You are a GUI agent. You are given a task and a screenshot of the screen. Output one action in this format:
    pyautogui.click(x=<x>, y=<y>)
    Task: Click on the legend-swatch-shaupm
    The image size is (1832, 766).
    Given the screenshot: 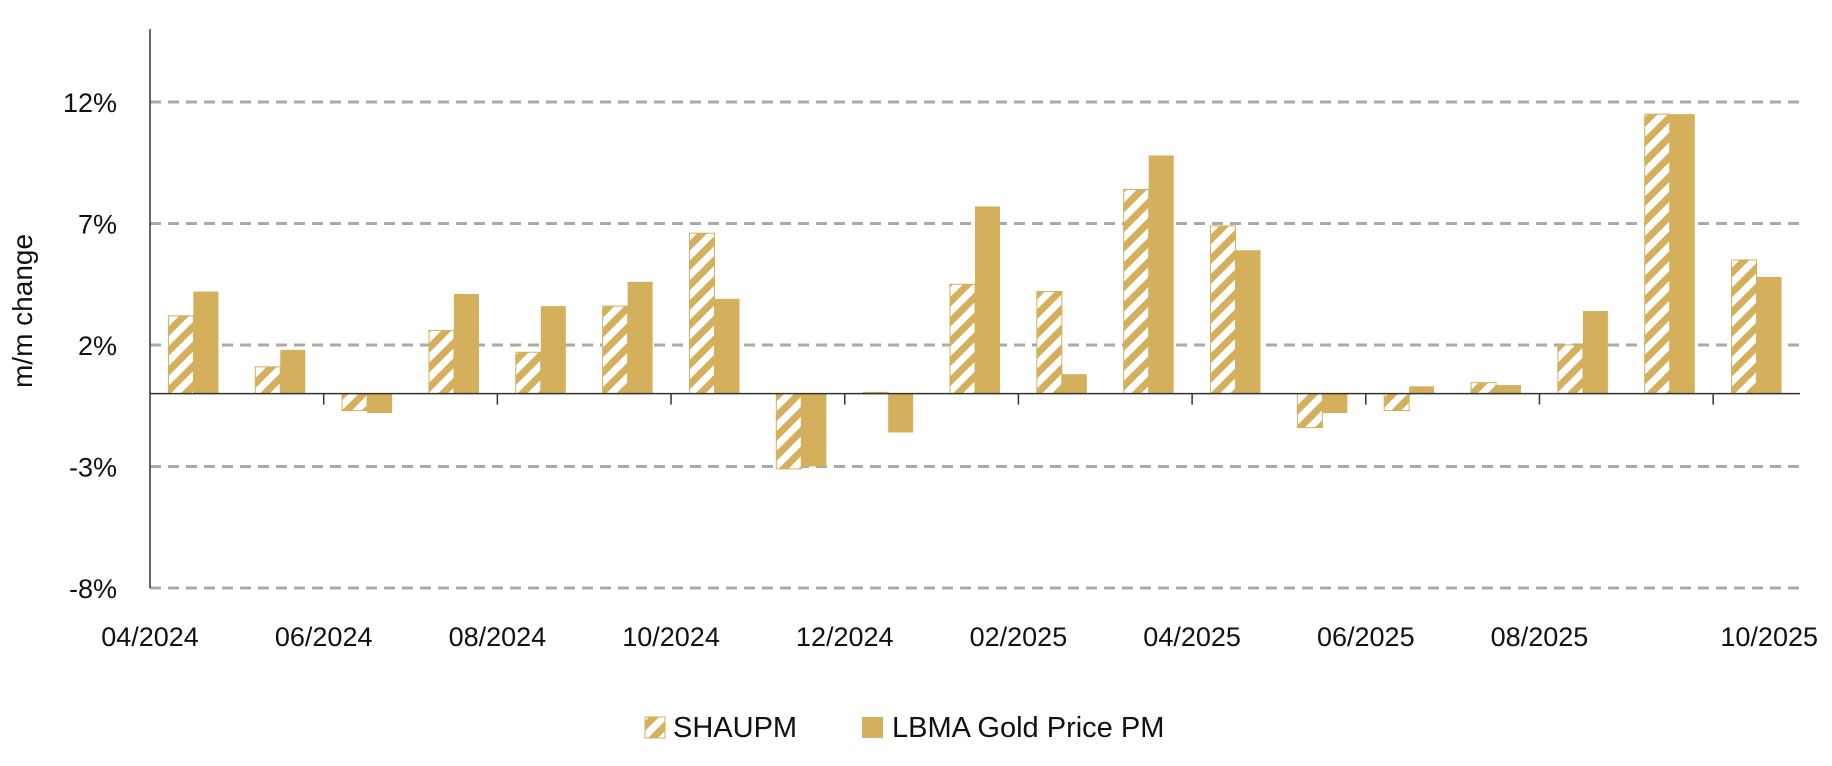 What is the action you would take?
    pyautogui.click(x=655, y=727)
    